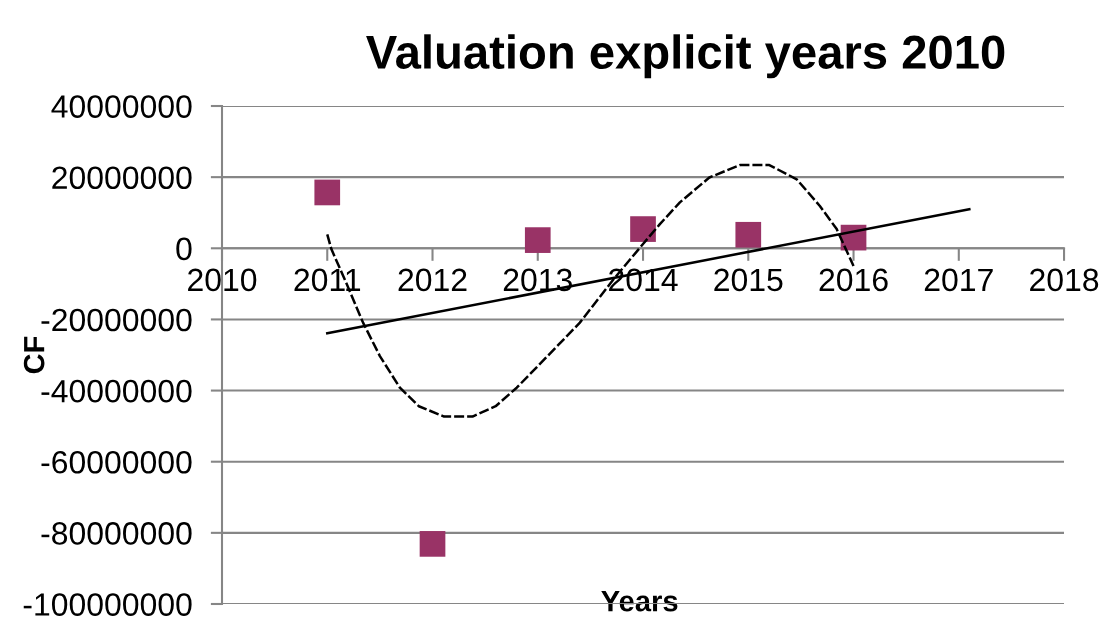 This screenshot has width=1110, height=631. Describe the element at coordinates (432, 280) in the screenshot. I see `x-tick-label: 2012` at that location.